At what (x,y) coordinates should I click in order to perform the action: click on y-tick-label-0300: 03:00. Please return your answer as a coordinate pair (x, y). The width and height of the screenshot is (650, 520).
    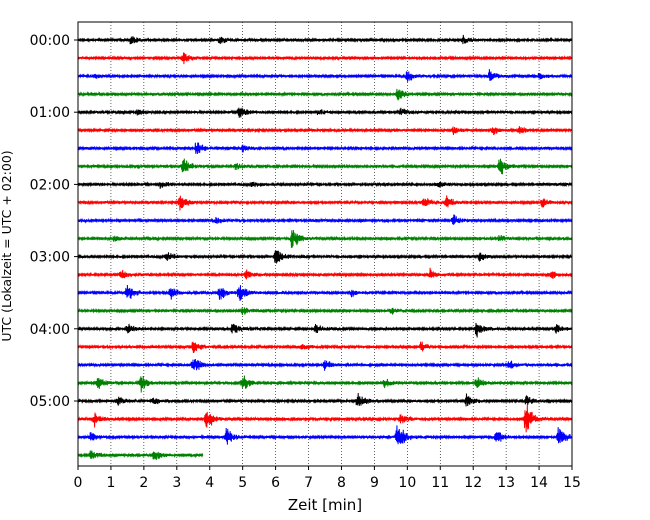
    Looking at the image, I should click on (50, 258).